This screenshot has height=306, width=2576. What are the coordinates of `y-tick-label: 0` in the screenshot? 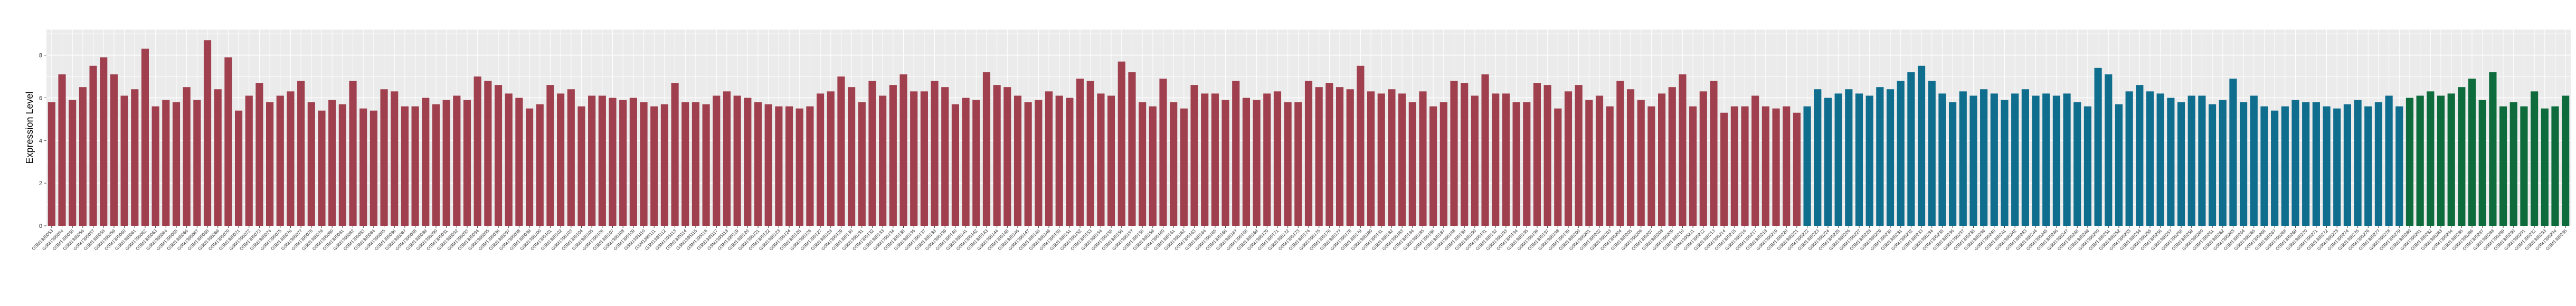 It's located at (40, 227).